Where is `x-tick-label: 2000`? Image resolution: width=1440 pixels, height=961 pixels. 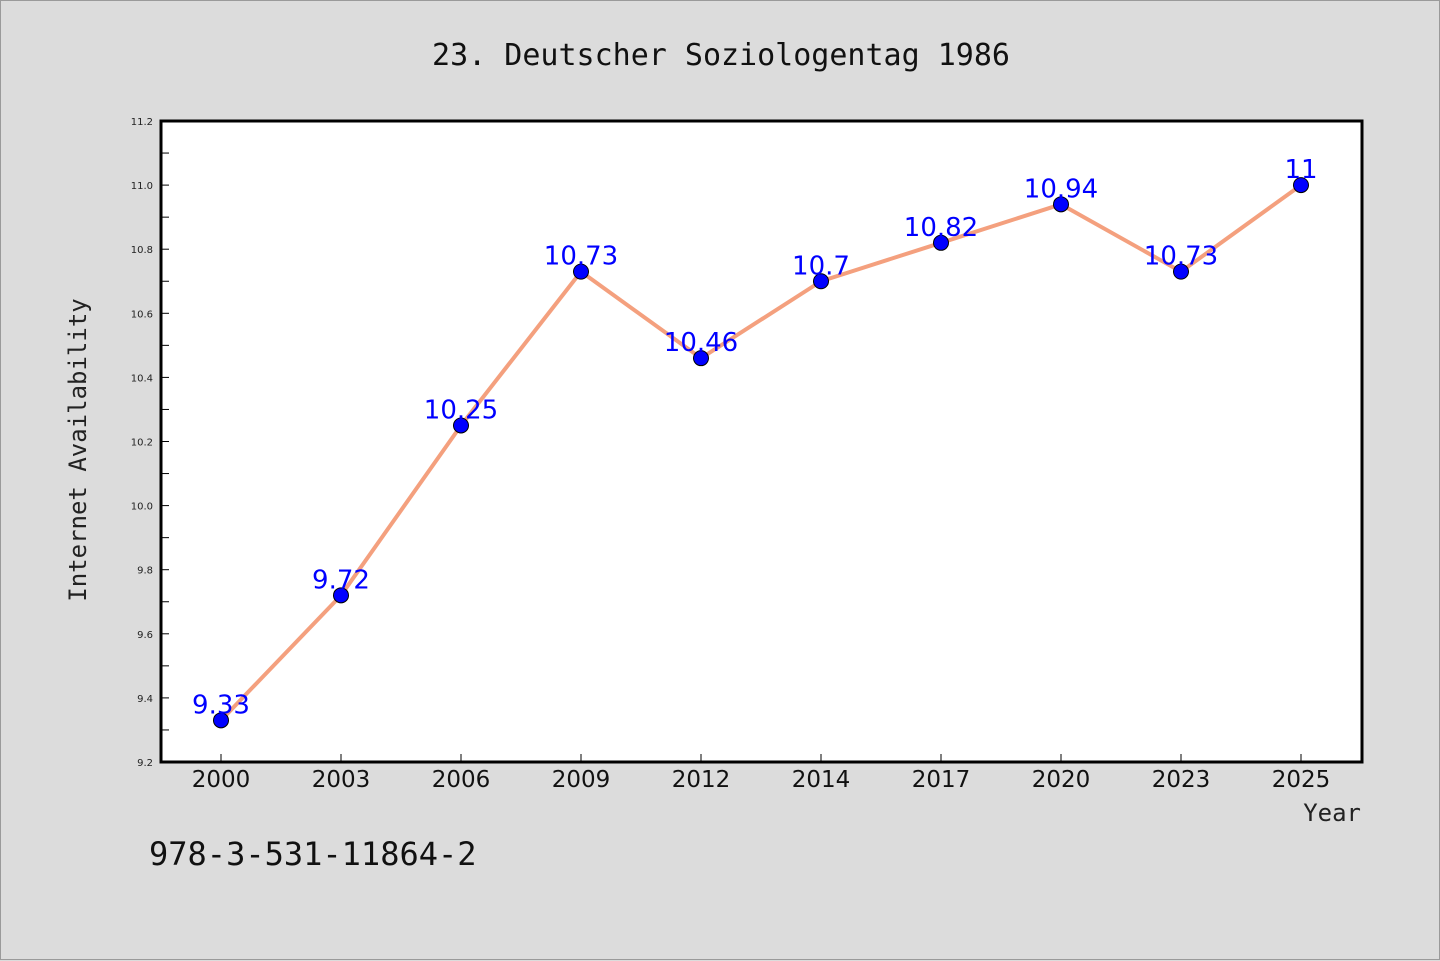
x-tick-label: 2000 is located at coordinates (221, 780).